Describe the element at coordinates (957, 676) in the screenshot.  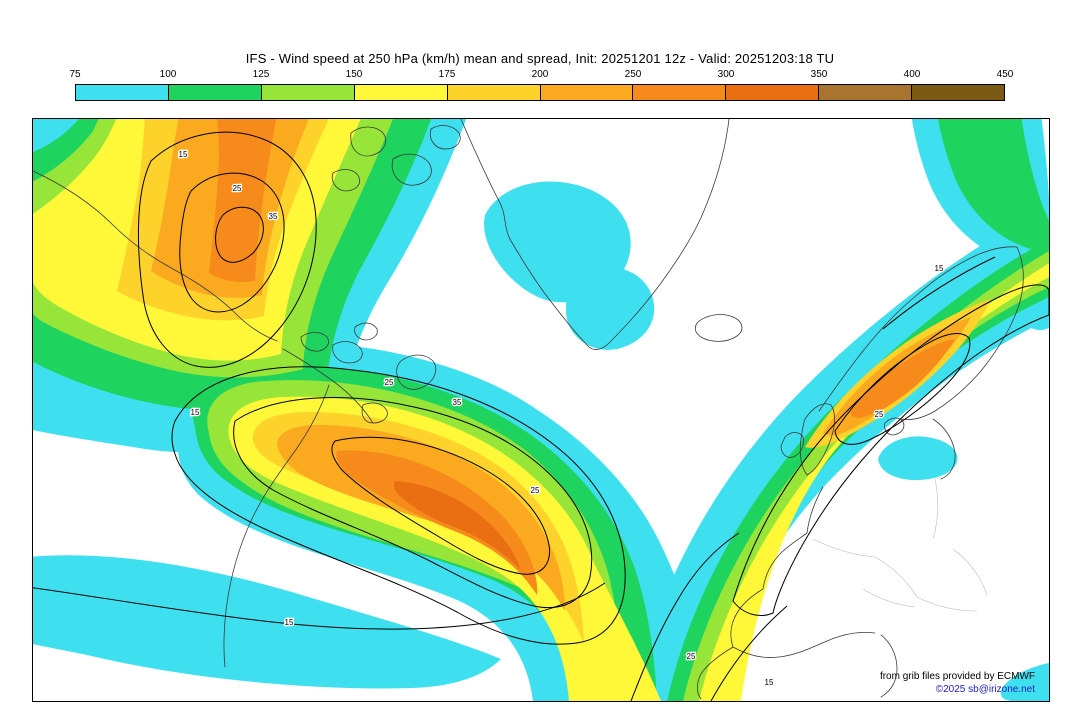
I see `credits-source: from grib files provided by ECMWF` at that location.